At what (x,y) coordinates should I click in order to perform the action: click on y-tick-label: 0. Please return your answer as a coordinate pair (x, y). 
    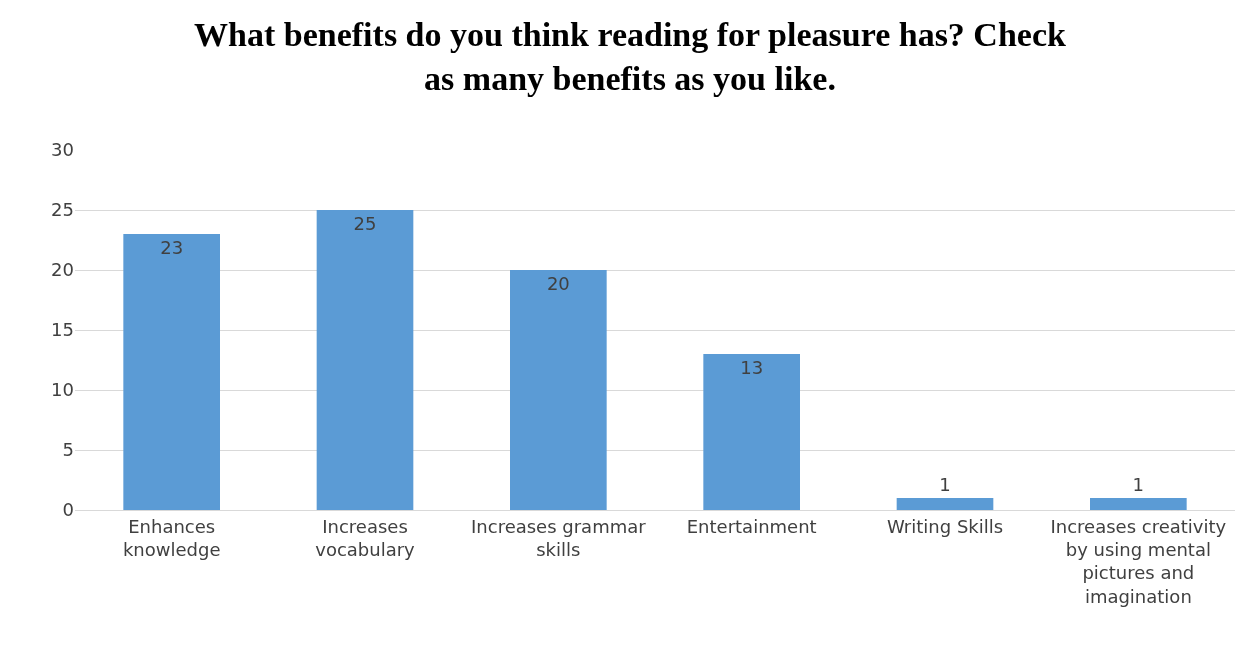
    Looking at the image, I should click on (68, 510).